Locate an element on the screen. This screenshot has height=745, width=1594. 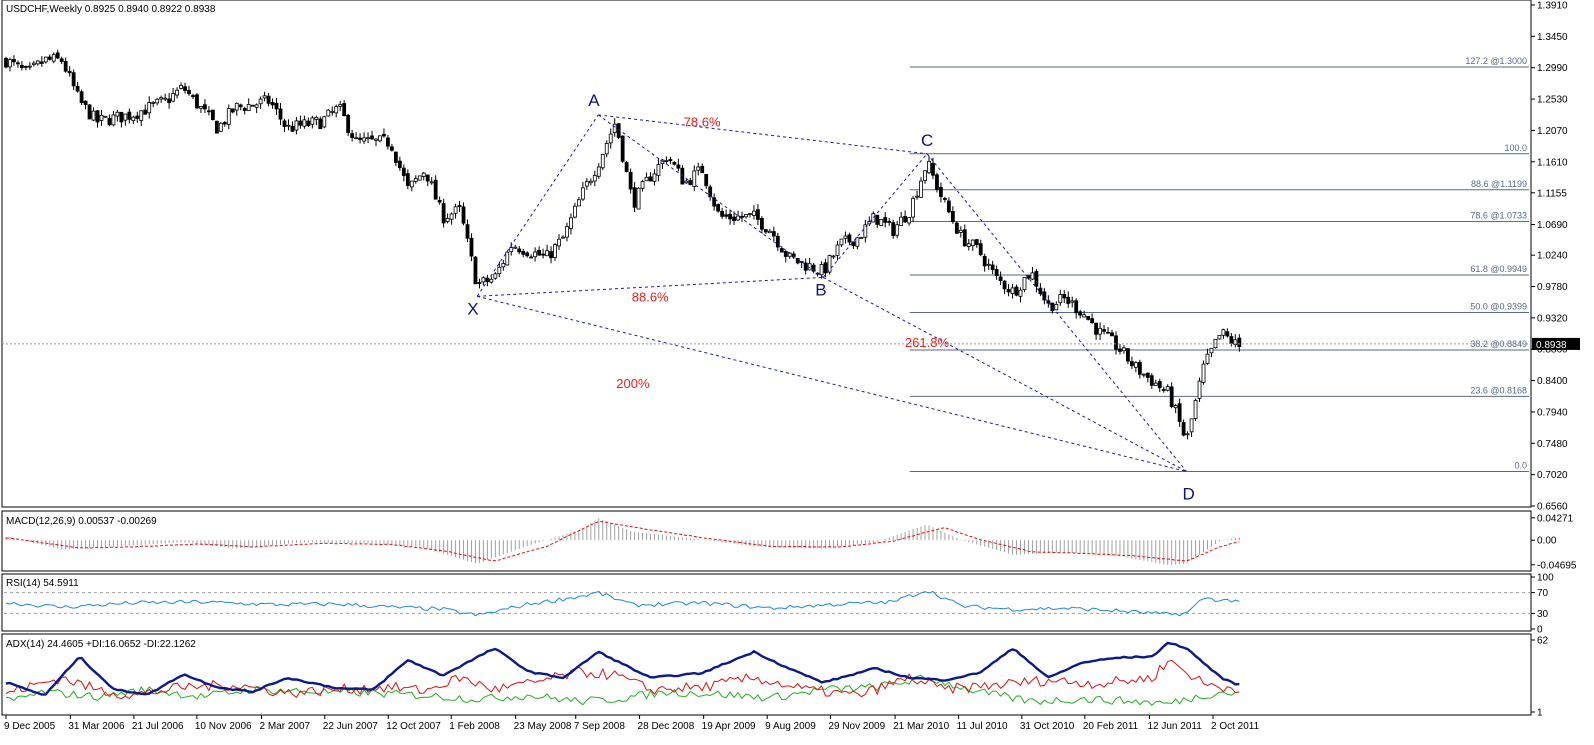
price-tick-label: 1.3450 is located at coordinates (1552, 37).